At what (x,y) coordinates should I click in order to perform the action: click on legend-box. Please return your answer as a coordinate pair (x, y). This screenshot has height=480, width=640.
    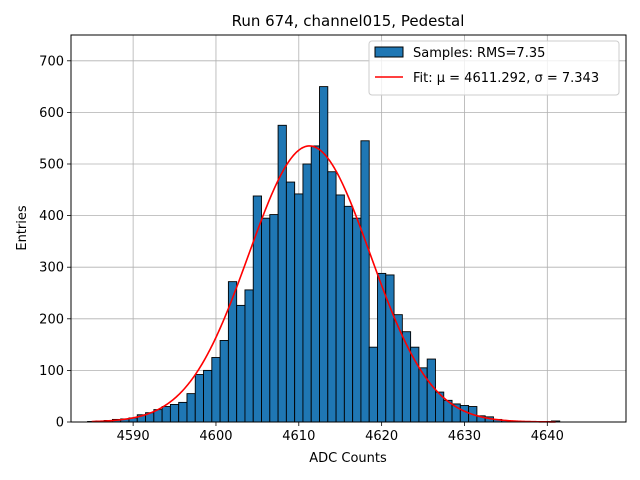
    Looking at the image, I should click on (494, 68).